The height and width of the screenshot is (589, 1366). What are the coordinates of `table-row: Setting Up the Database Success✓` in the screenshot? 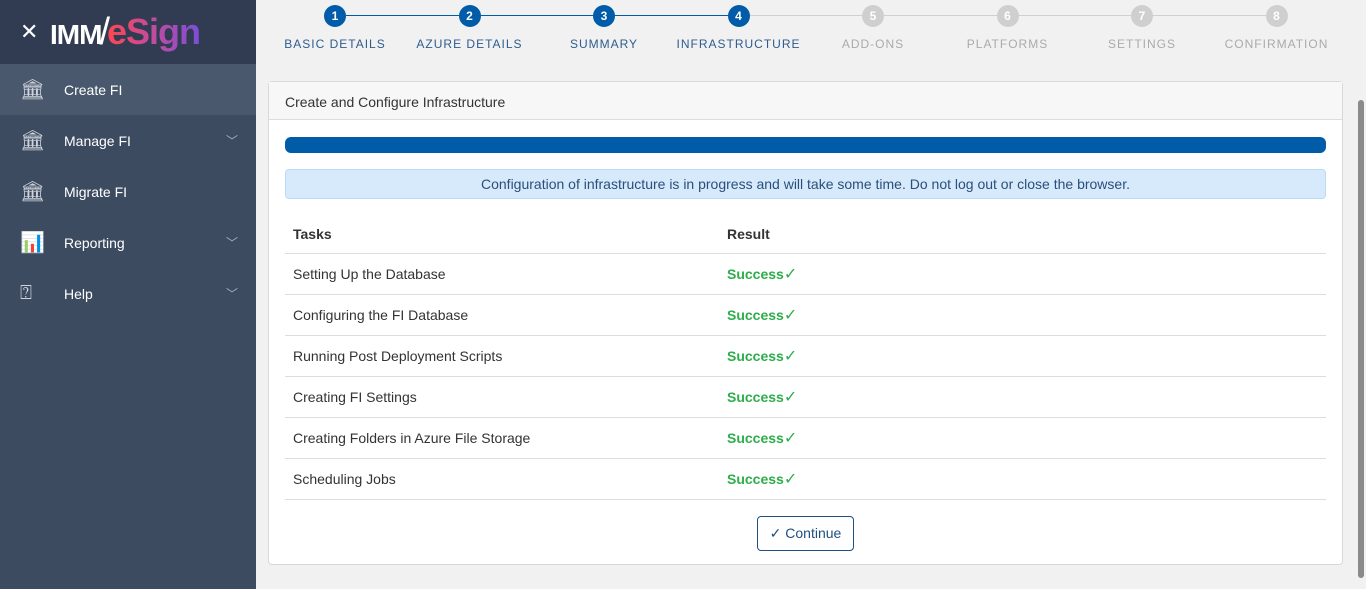 It's located at (805, 274).